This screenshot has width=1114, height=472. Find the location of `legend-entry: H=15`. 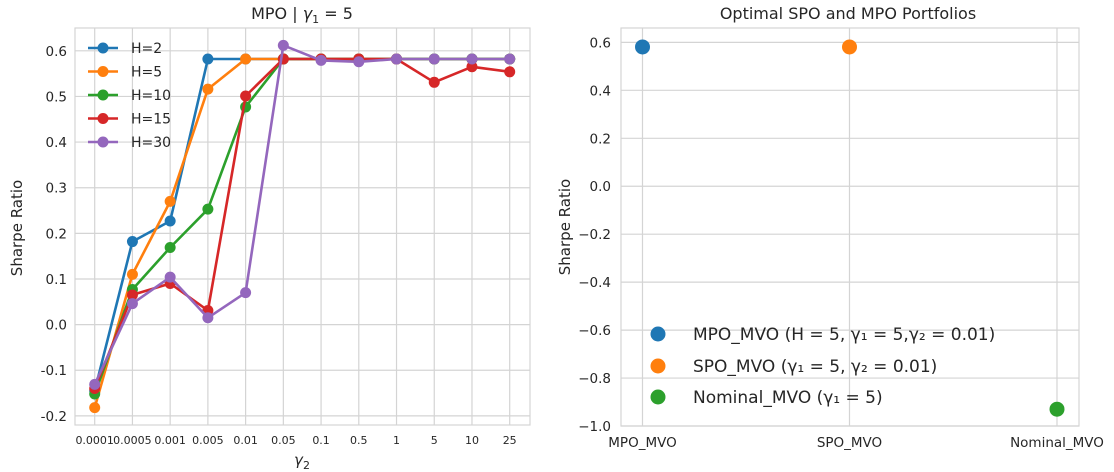

legend-entry: H=15 is located at coordinates (129, 120).